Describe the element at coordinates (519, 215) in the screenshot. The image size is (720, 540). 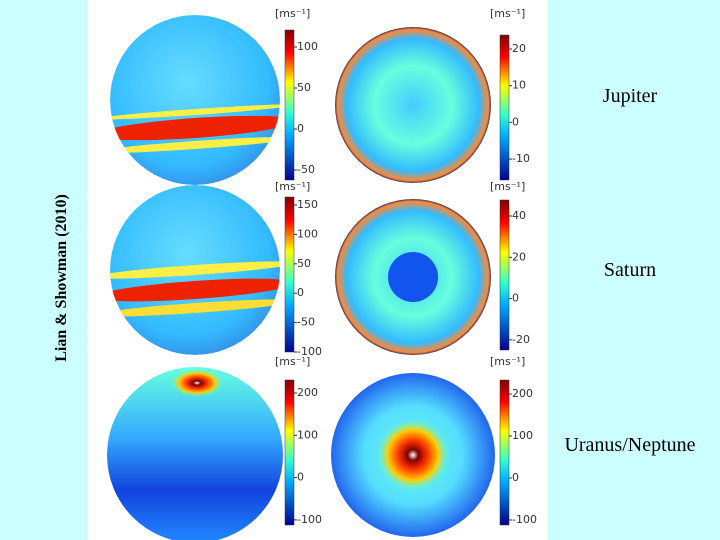
I see `tick-label: 40` at that location.